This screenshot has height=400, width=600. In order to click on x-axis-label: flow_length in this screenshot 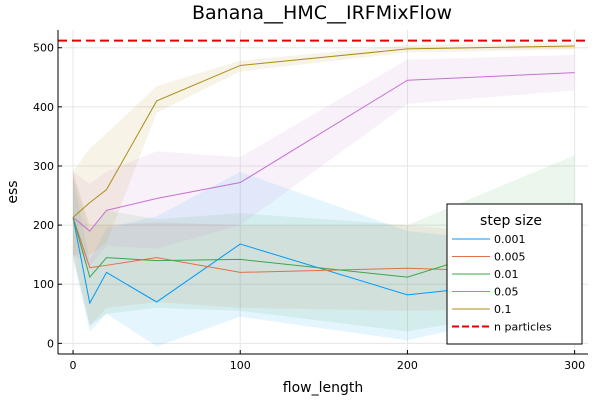, I will do `click(323, 388)`.